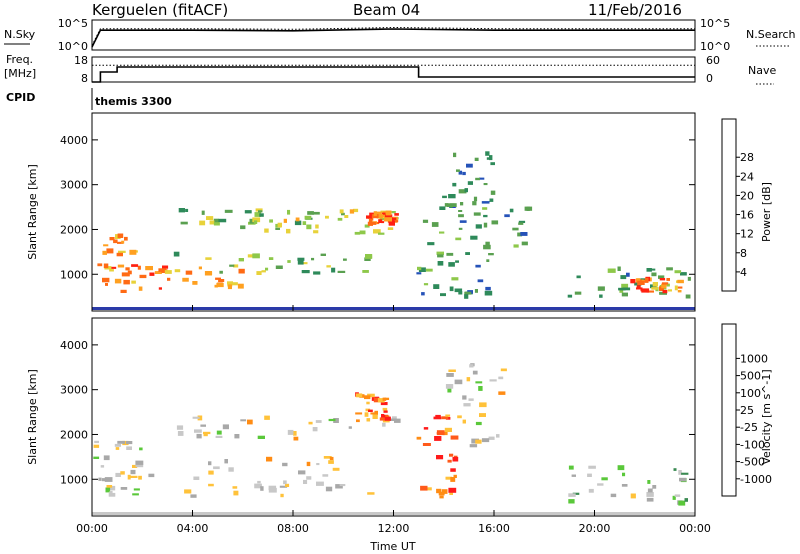 This screenshot has height=554, width=800. Describe the element at coordinates (750, 393) in the screenshot. I see `vel-cbar-label-5: 100` at that location.